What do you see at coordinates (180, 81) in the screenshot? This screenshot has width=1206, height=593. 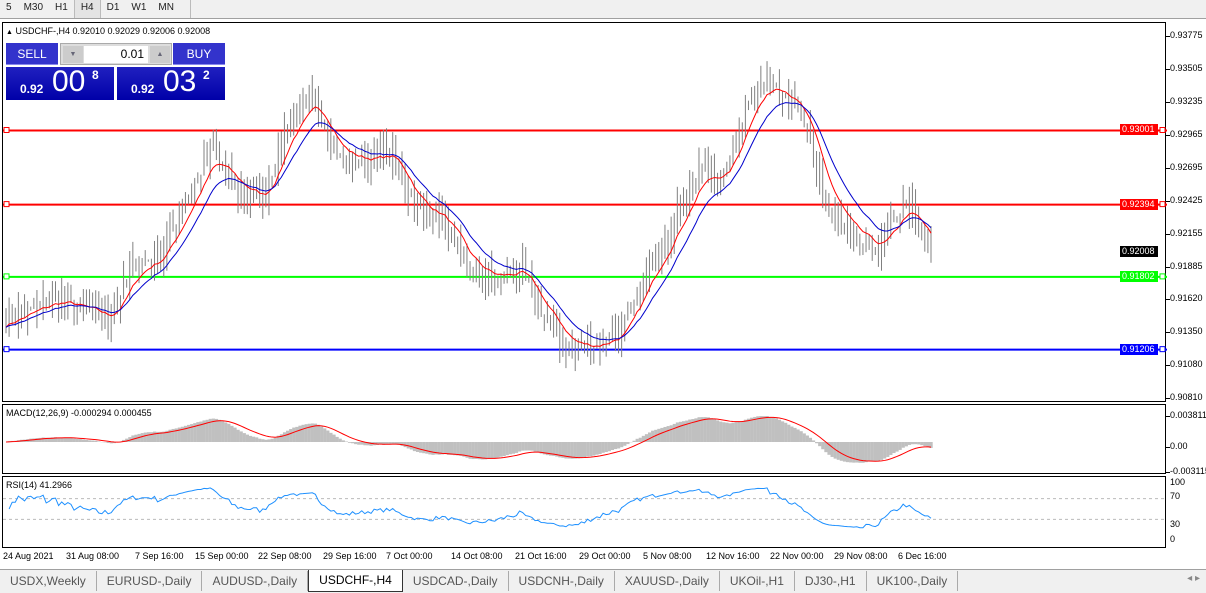 I see `buy-price-main: 03` at bounding box center [180, 81].